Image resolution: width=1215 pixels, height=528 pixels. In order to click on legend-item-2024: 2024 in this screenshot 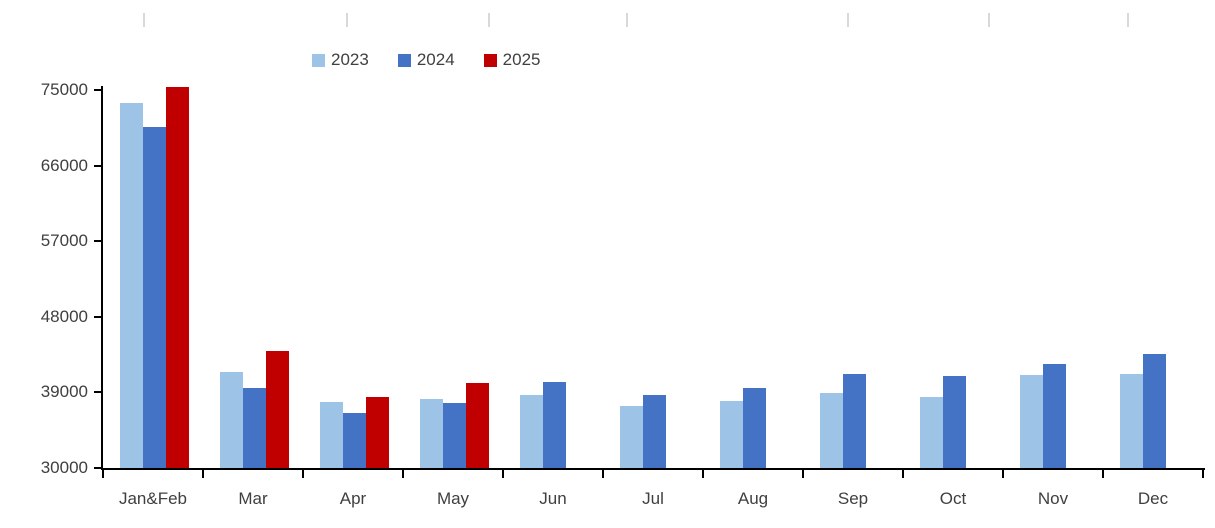, I will do `click(426, 60)`.